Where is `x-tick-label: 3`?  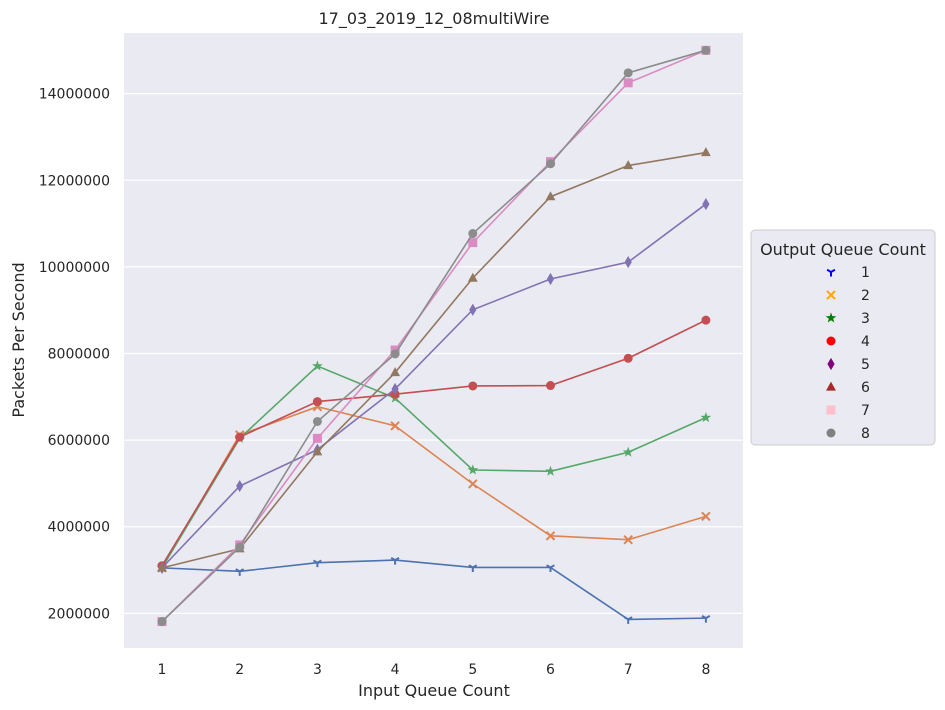
x-tick-label: 3 is located at coordinates (317, 670).